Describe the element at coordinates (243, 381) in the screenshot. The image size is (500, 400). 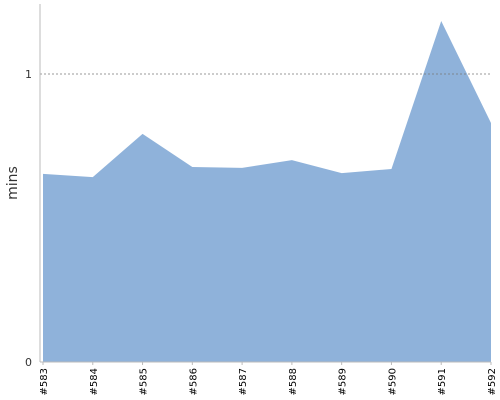
I see `x-tick-label: #587` at that location.